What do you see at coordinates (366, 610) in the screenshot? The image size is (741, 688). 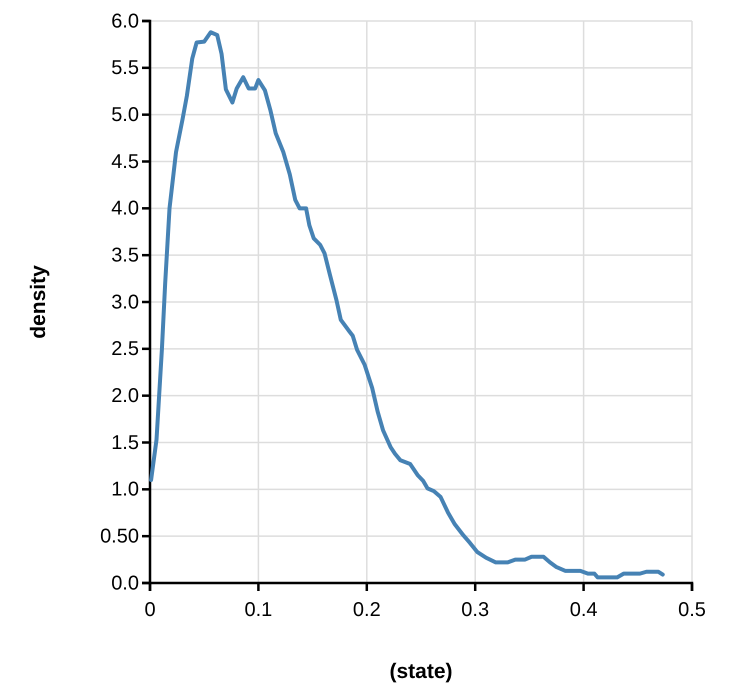 I see `x-tick-label: 0.2` at bounding box center [366, 610].